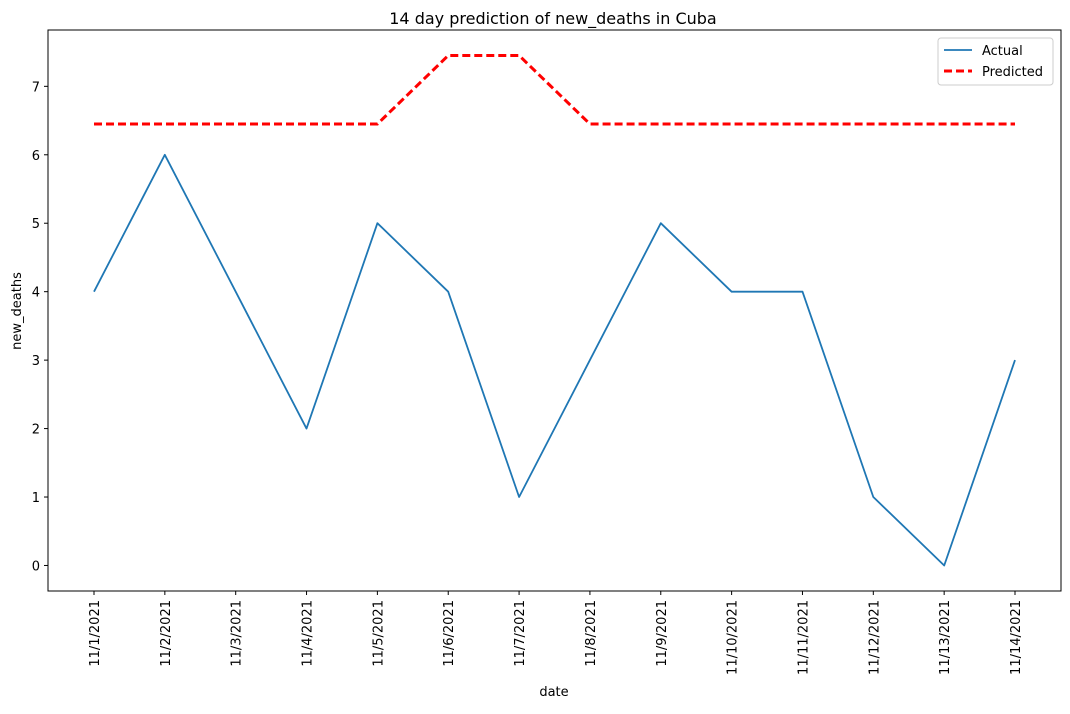 Image resolution: width=1070 pixels, height=714 pixels. I want to click on x-tick-label: 11/3/2021, so click(237, 633).